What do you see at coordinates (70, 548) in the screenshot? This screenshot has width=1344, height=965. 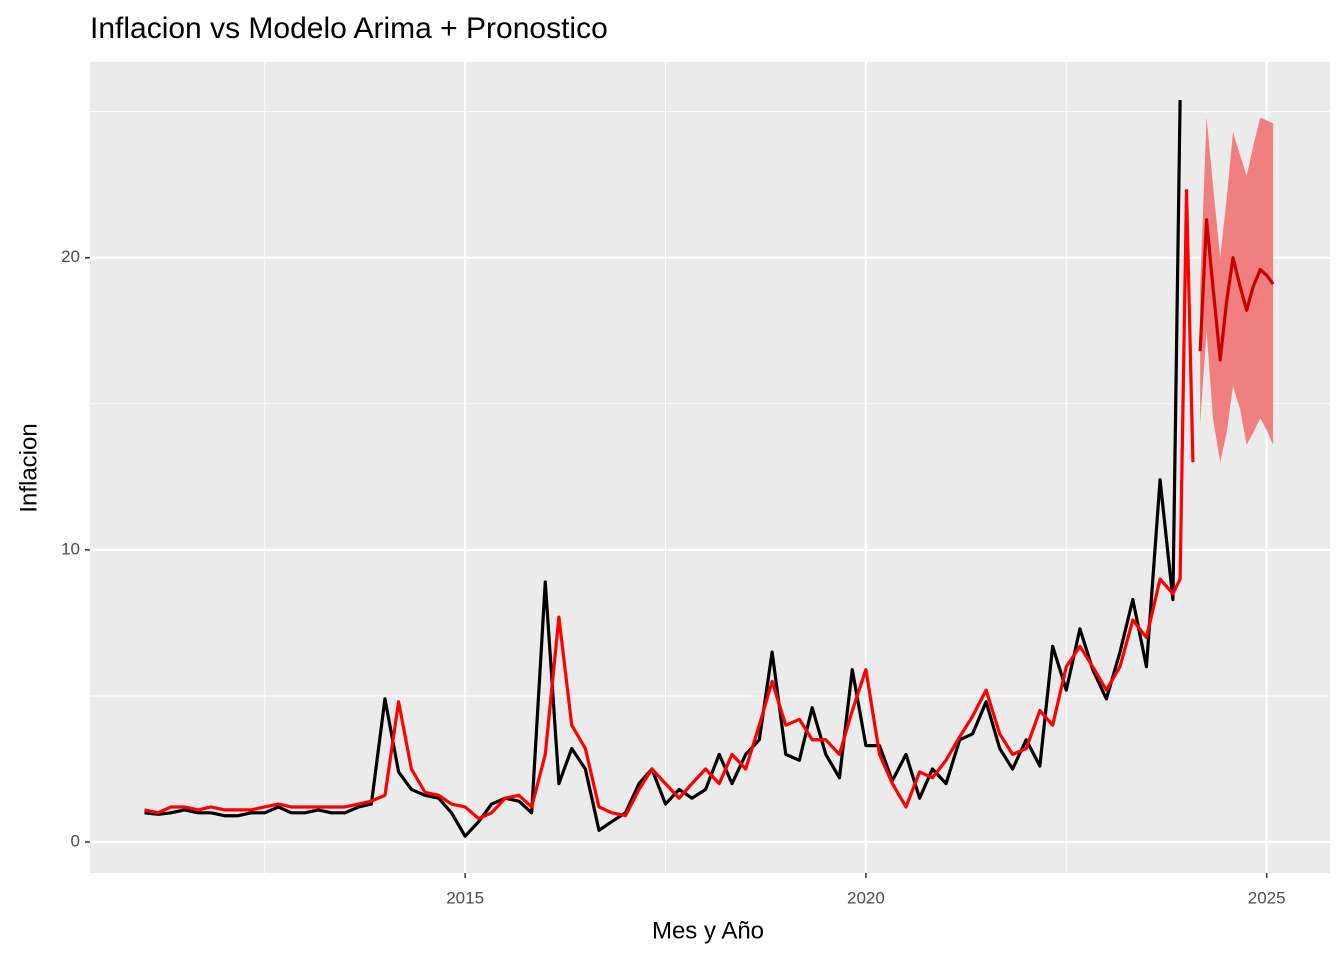 I see `y-tick-label: 10` at bounding box center [70, 548].